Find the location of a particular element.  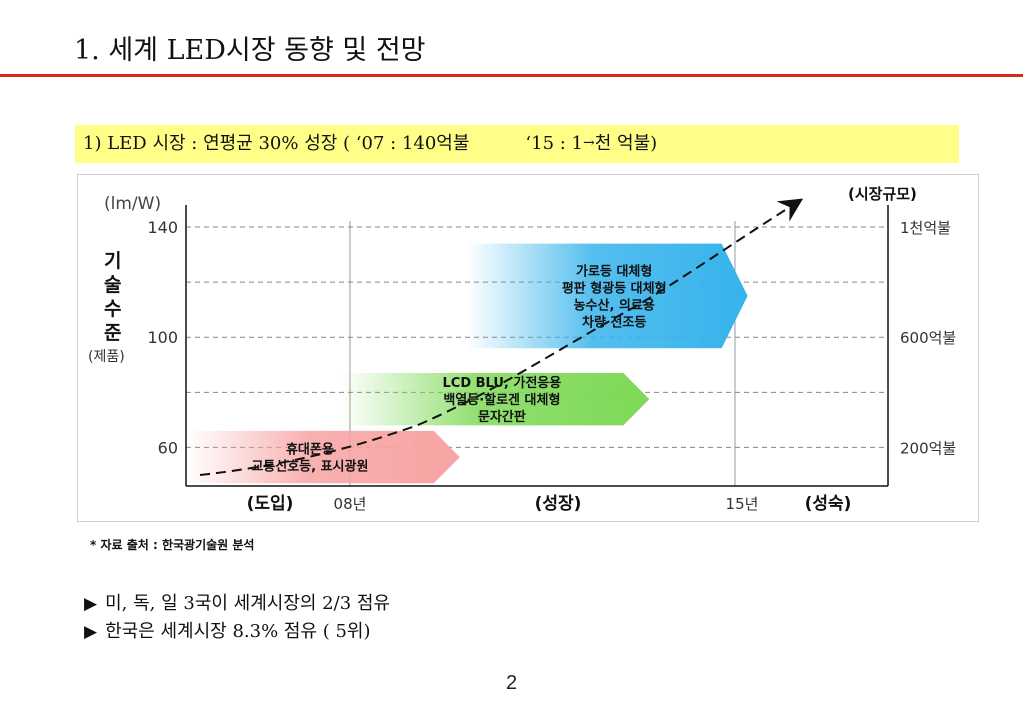

y-axis-title-char: 술 is located at coordinates (112, 285).